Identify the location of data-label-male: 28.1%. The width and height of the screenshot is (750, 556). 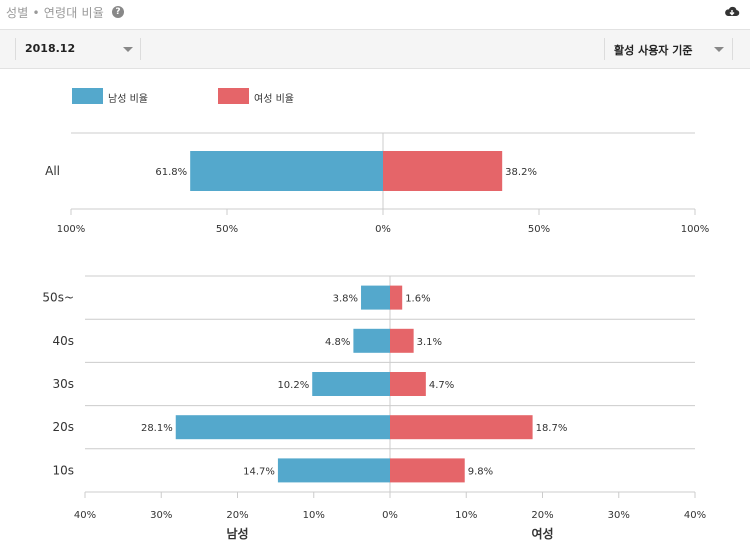
(157, 428).